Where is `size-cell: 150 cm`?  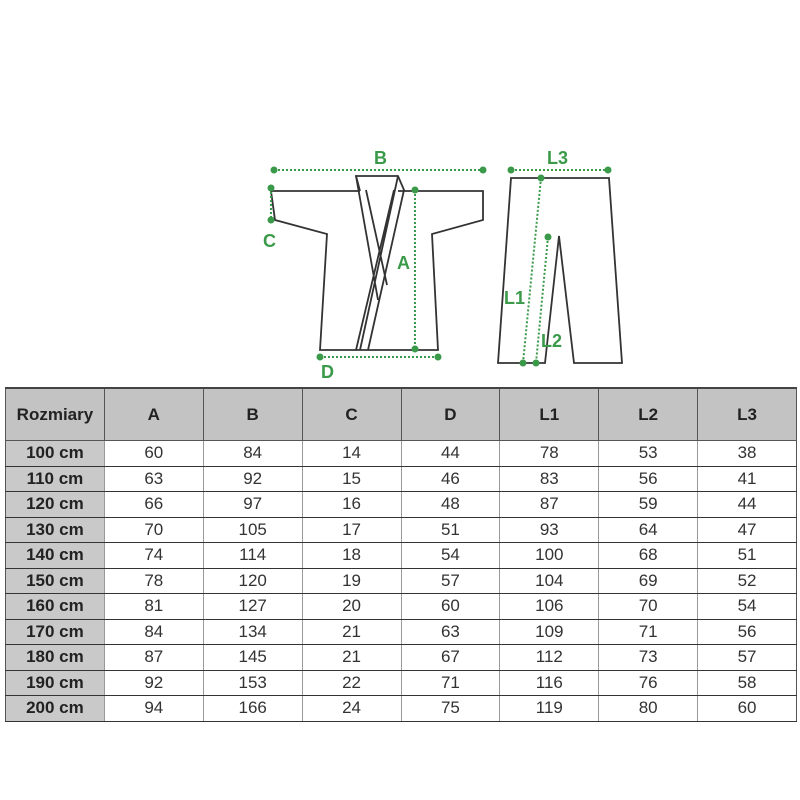
size-cell: 150 cm is located at coordinates (55, 581).